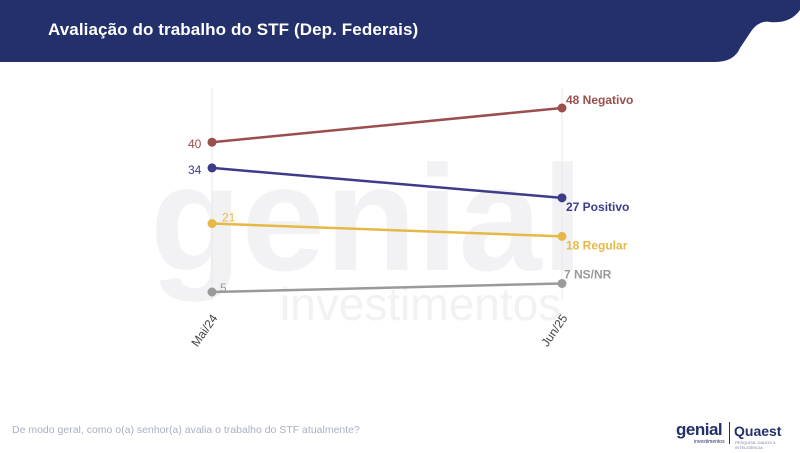 The height and width of the screenshot is (453, 800). I want to click on logo-separator, so click(729, 433).